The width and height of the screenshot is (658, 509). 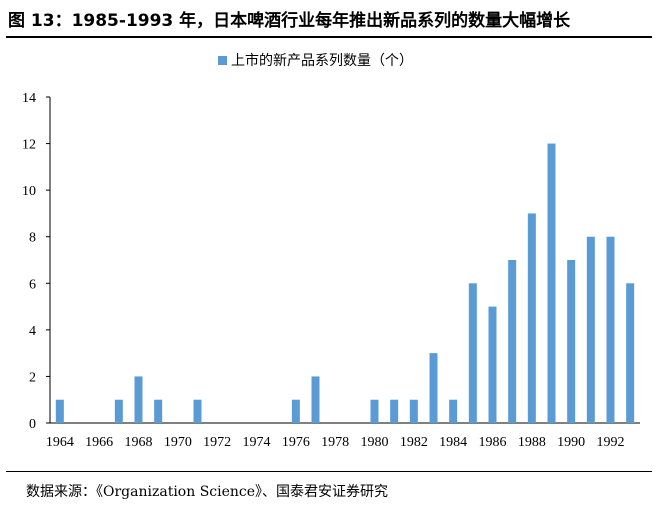 I want to click on x-tick-label: 1968, so click(x=139, y=442).